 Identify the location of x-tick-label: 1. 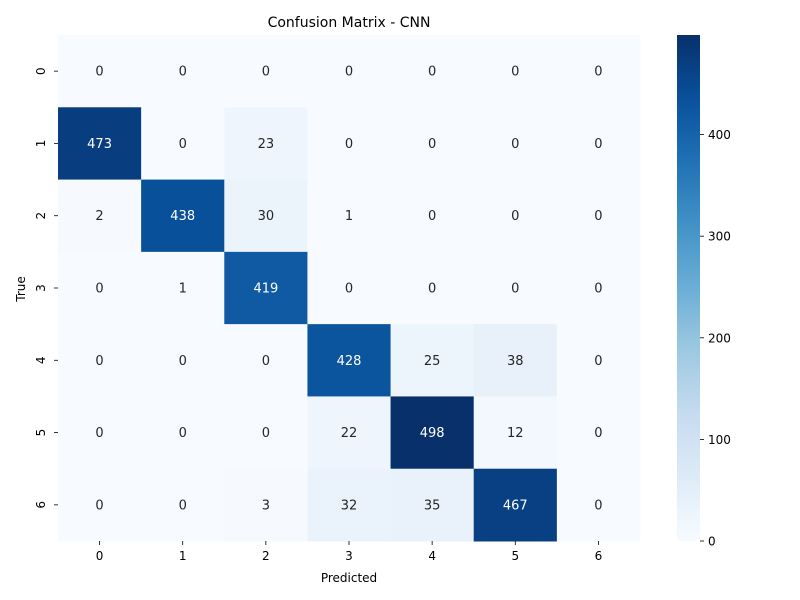
(183, 556).